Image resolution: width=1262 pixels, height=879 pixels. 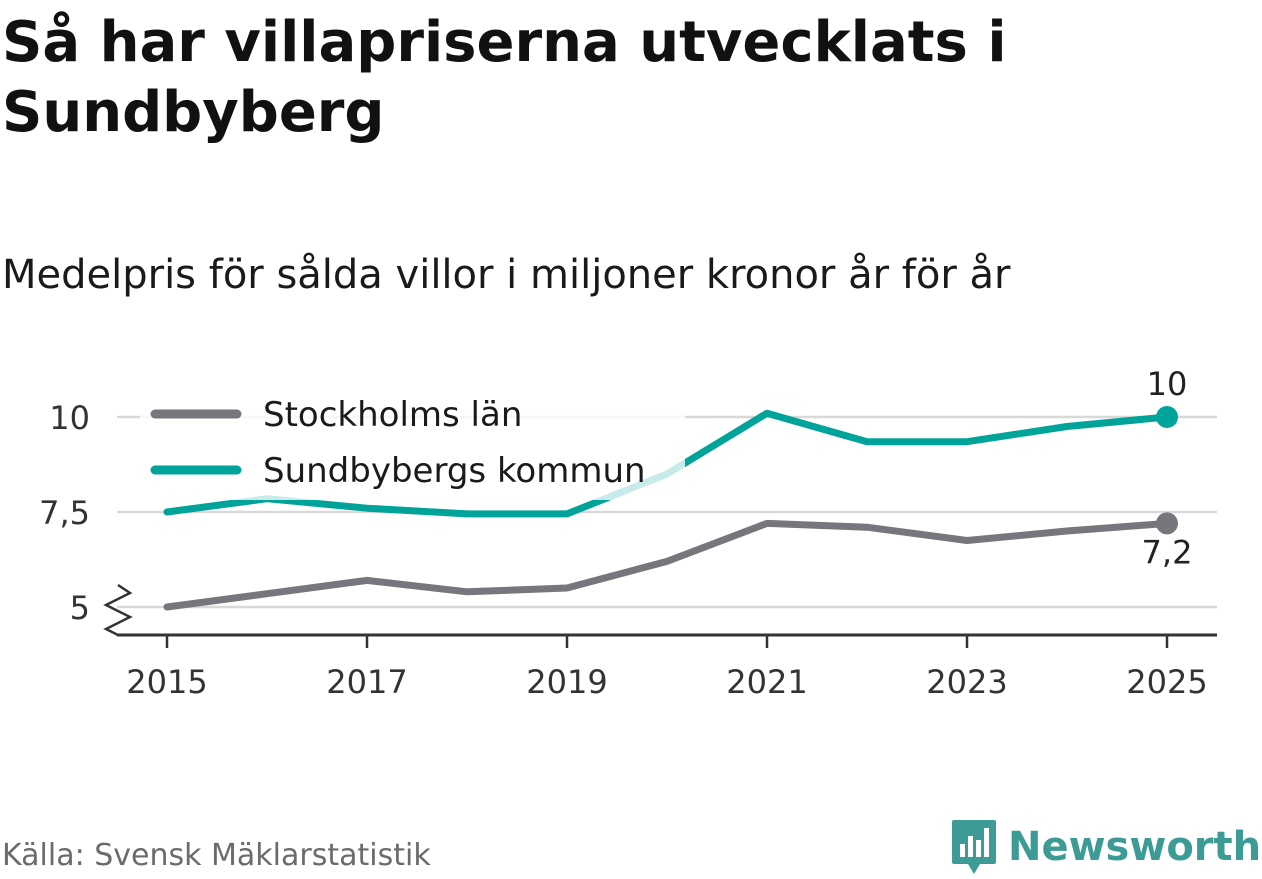 I want to click on end-label-sundbybergs-kommun: 10, so click(x=1167, y=384).